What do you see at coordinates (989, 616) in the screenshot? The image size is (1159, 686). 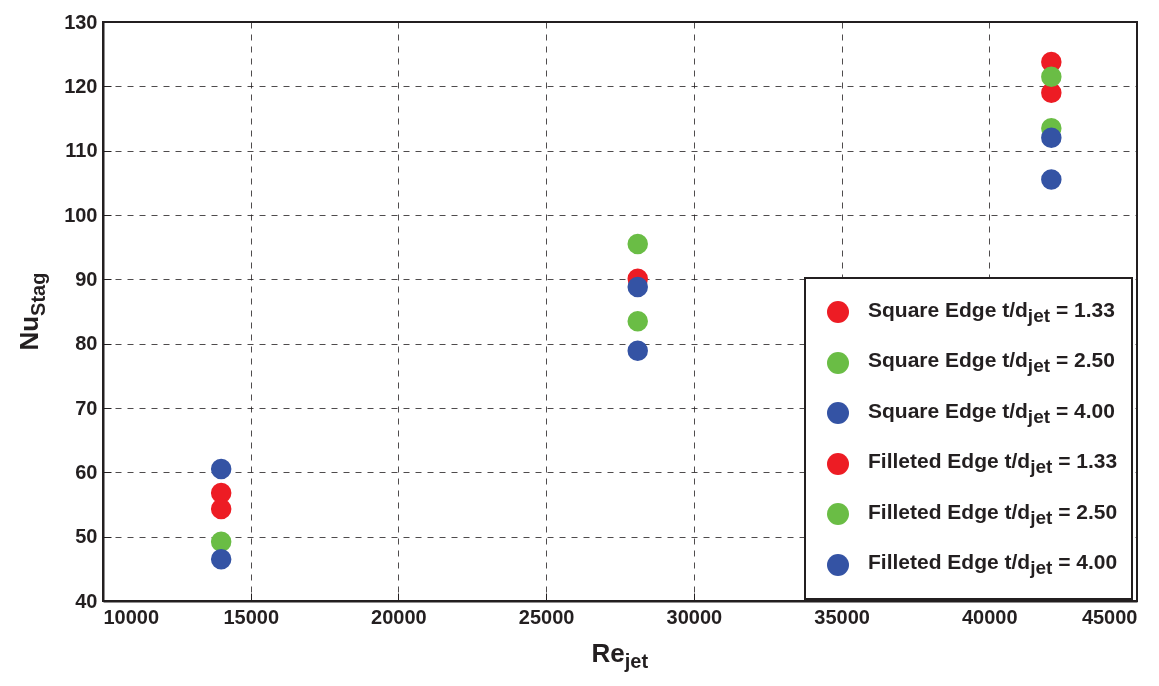 I see `x-tick-label: 40000` at bounding box center [989, 616].